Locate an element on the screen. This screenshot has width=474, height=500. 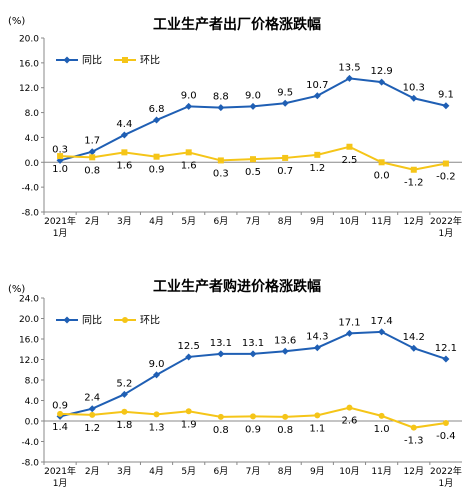
data-label: 1.4 is located at coordinates (60, 427).